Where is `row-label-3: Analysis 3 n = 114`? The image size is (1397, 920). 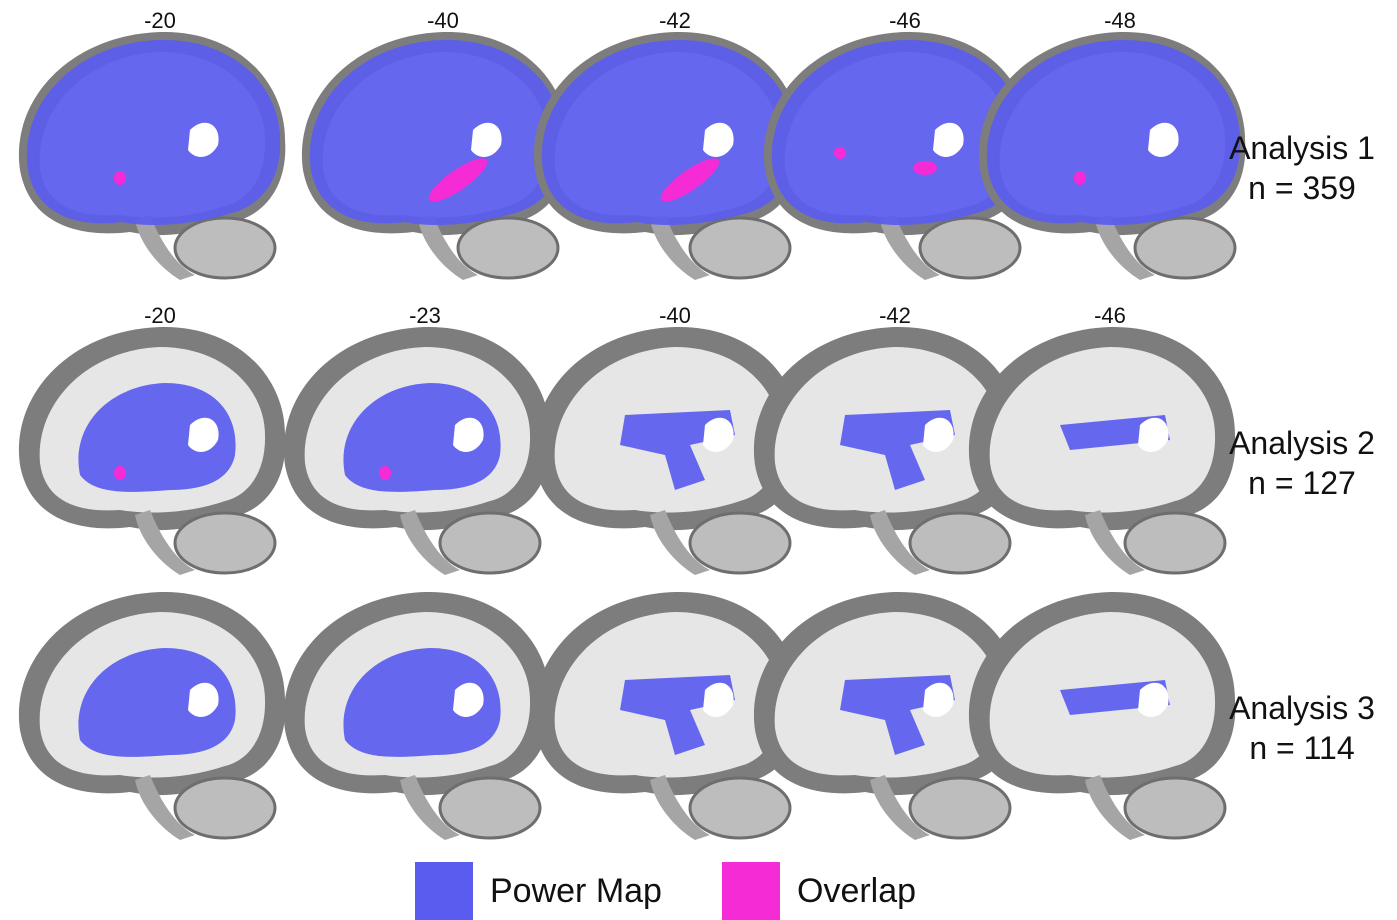
row-label-3: Analysis 3 n = 114 is located at coordinates (1302, 728).